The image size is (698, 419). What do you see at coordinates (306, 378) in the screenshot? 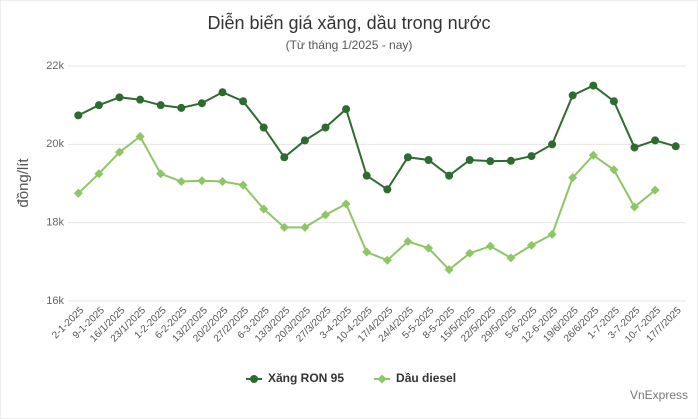
I see `legend-label: Xăng RON 95` at bounding box center [306, 378].